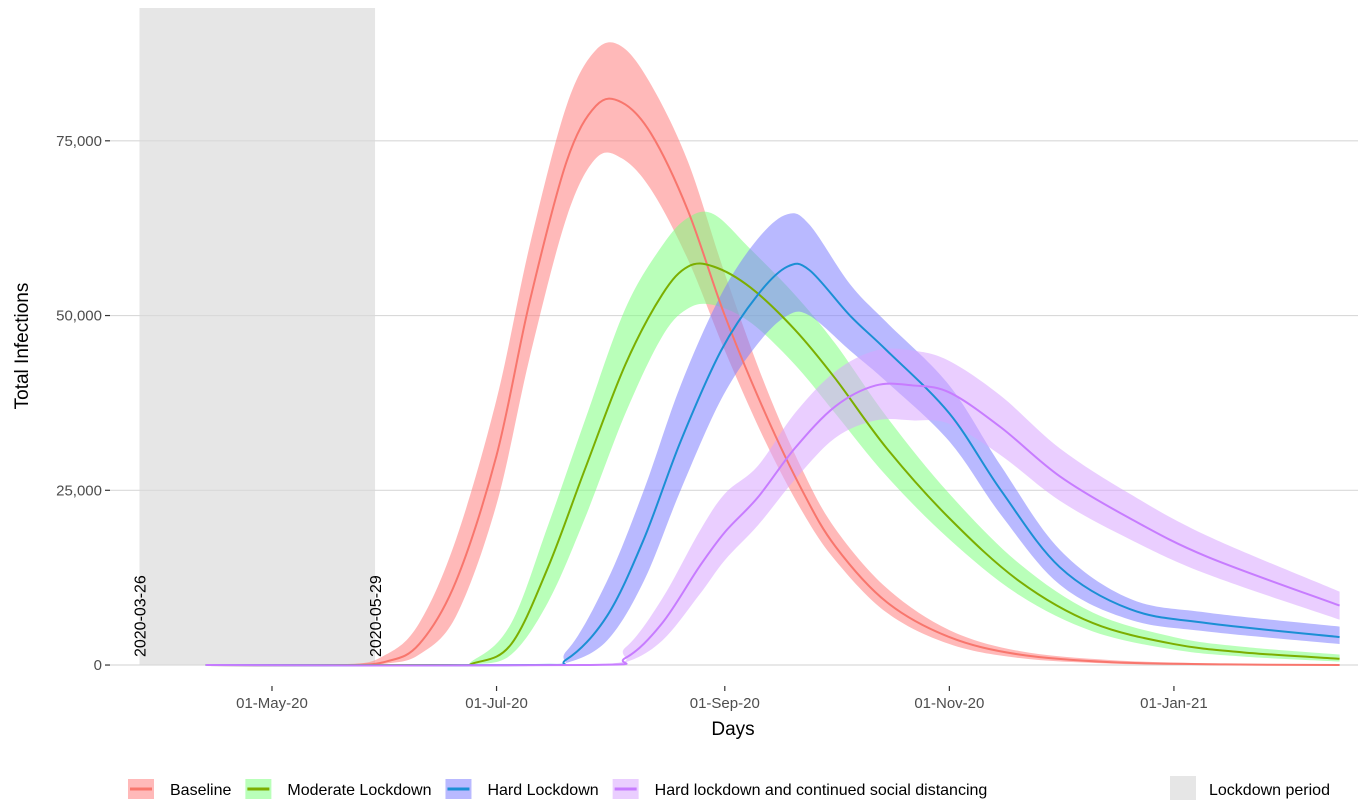 The width and height of the screenshot is (1358, 800). Describe the element at coordinates (22, 346) in the screenshot. I see `y-axis-title: Total Infections` at that location.